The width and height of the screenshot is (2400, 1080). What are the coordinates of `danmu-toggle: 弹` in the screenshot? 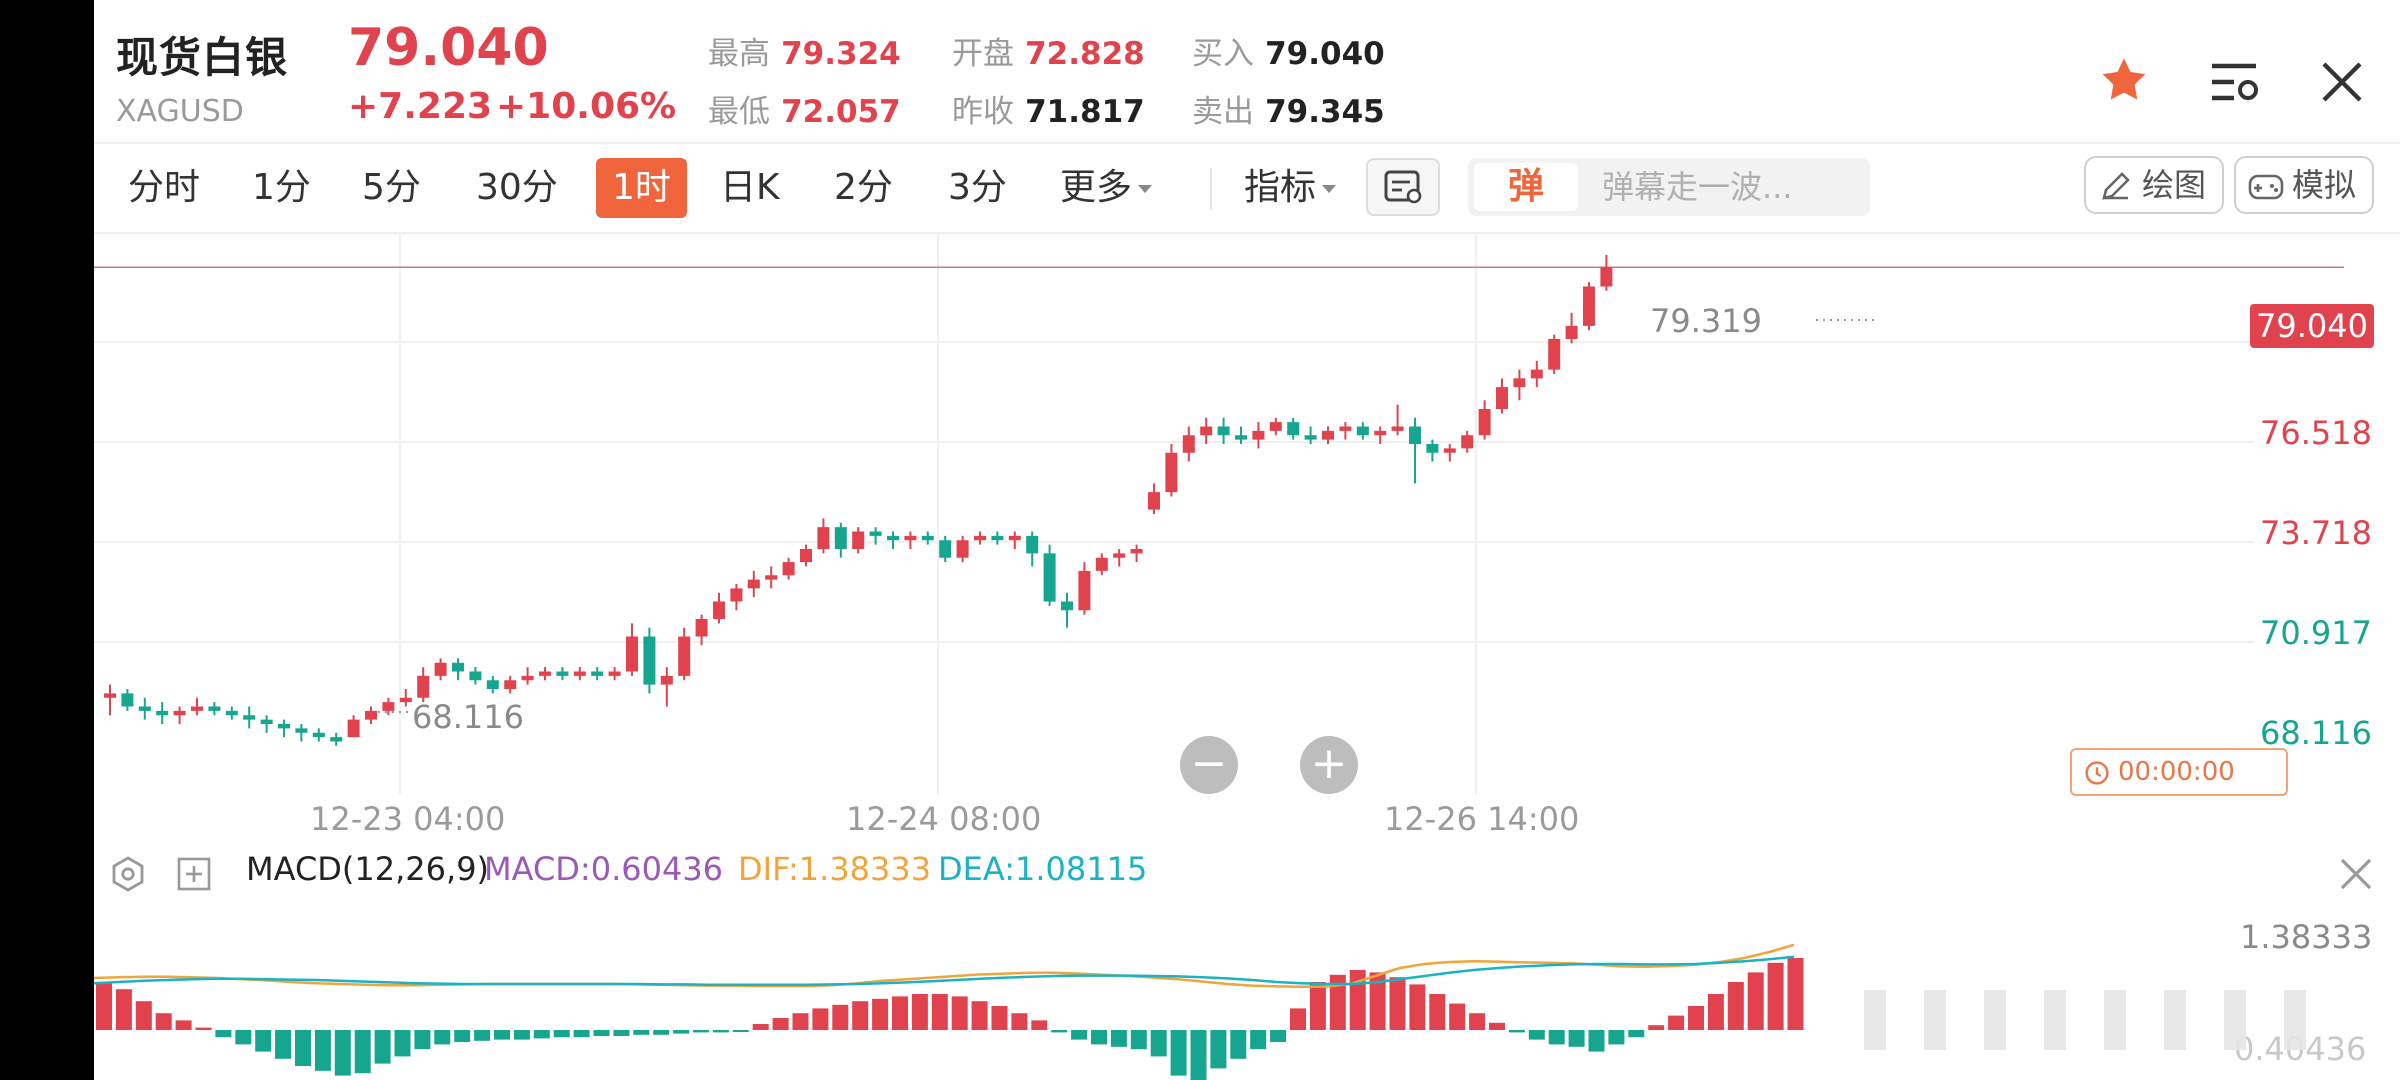 It's located at (1526, 187).